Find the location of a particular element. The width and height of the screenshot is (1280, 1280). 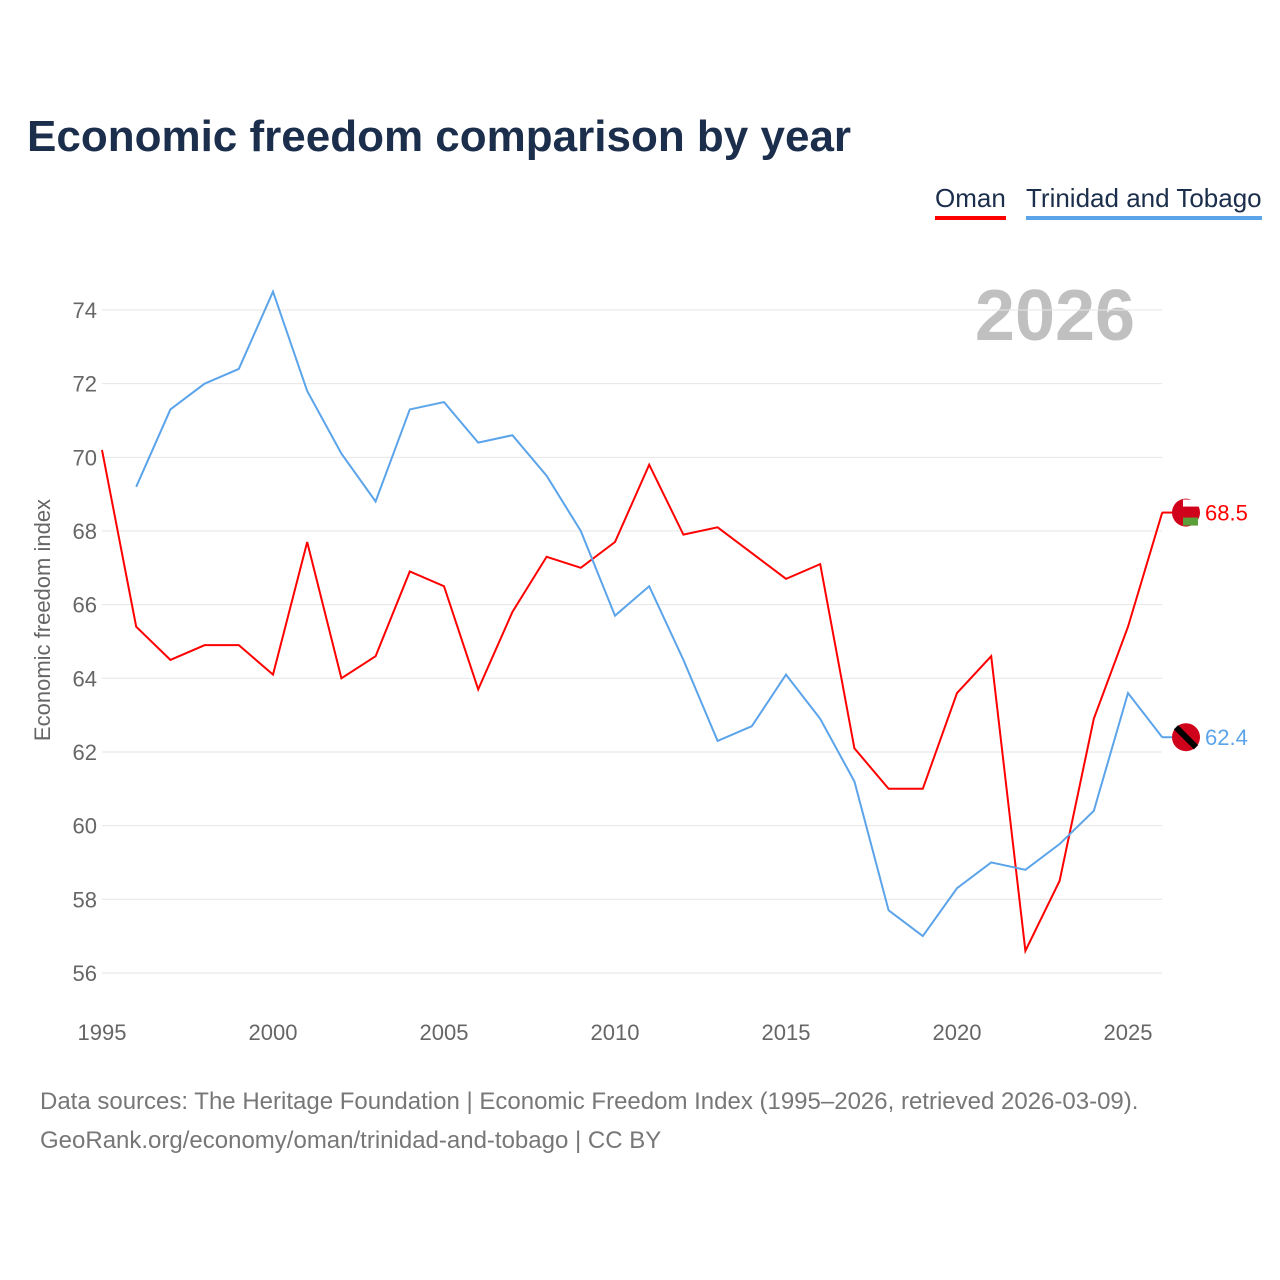

x-tick-label: 2025 is located at coordinates (1128, 1032).